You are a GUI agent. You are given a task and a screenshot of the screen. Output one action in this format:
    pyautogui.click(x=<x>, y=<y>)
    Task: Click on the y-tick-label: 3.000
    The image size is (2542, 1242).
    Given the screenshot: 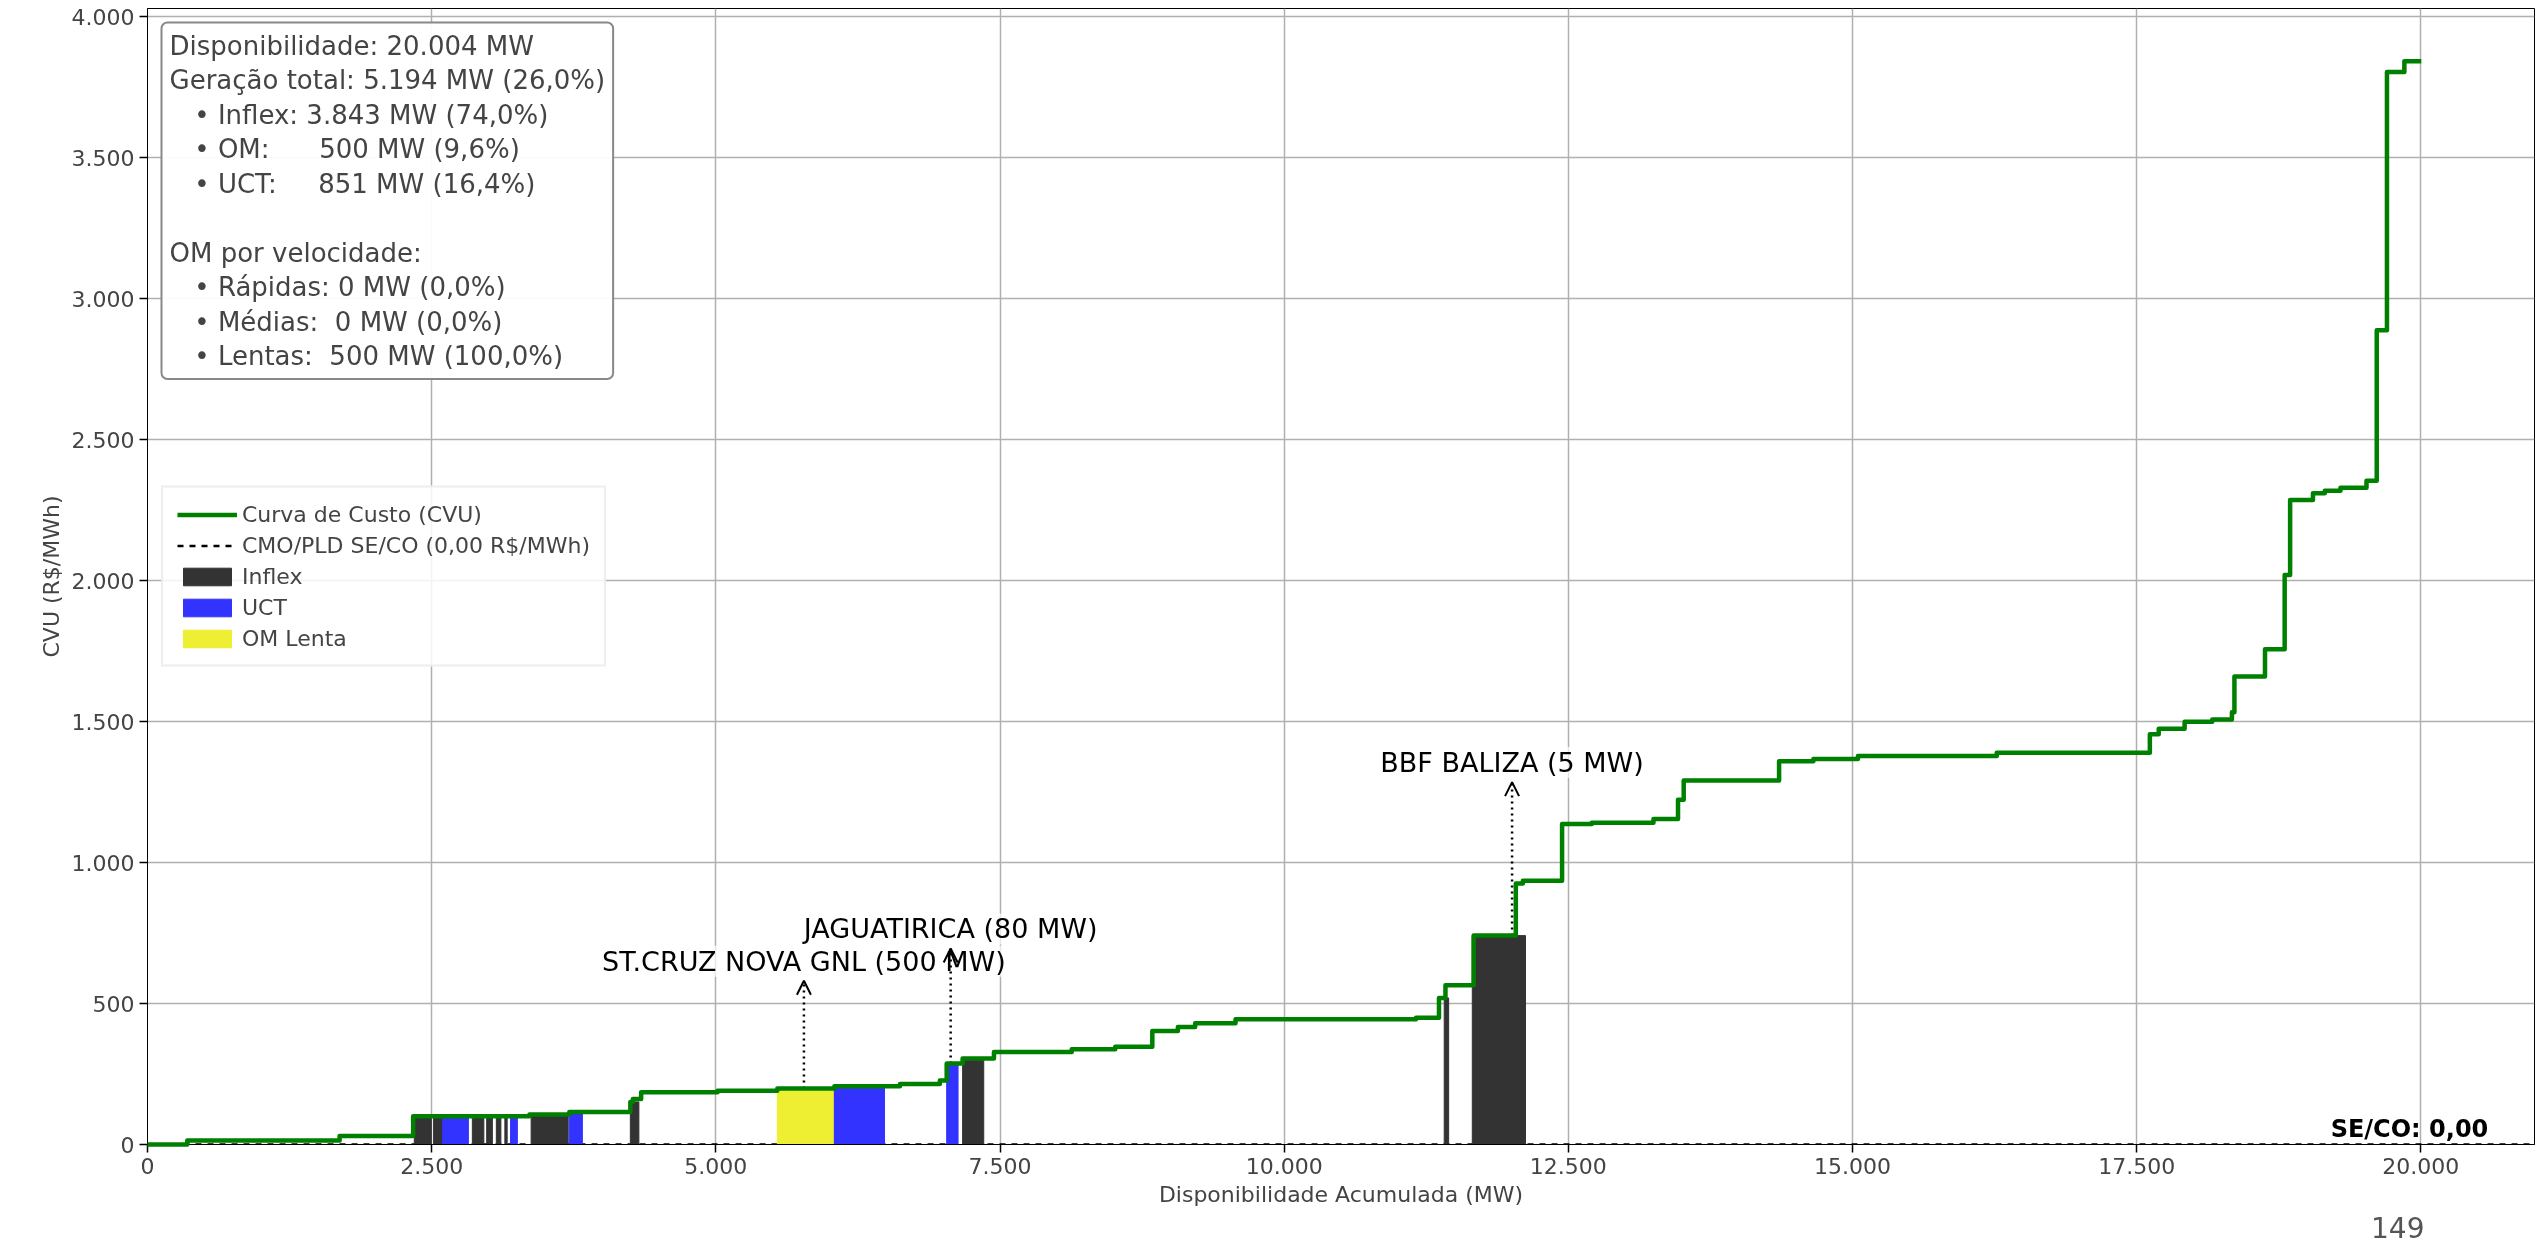 What is the action you would take?
    pyautogui.click(x=103, y=299)
    